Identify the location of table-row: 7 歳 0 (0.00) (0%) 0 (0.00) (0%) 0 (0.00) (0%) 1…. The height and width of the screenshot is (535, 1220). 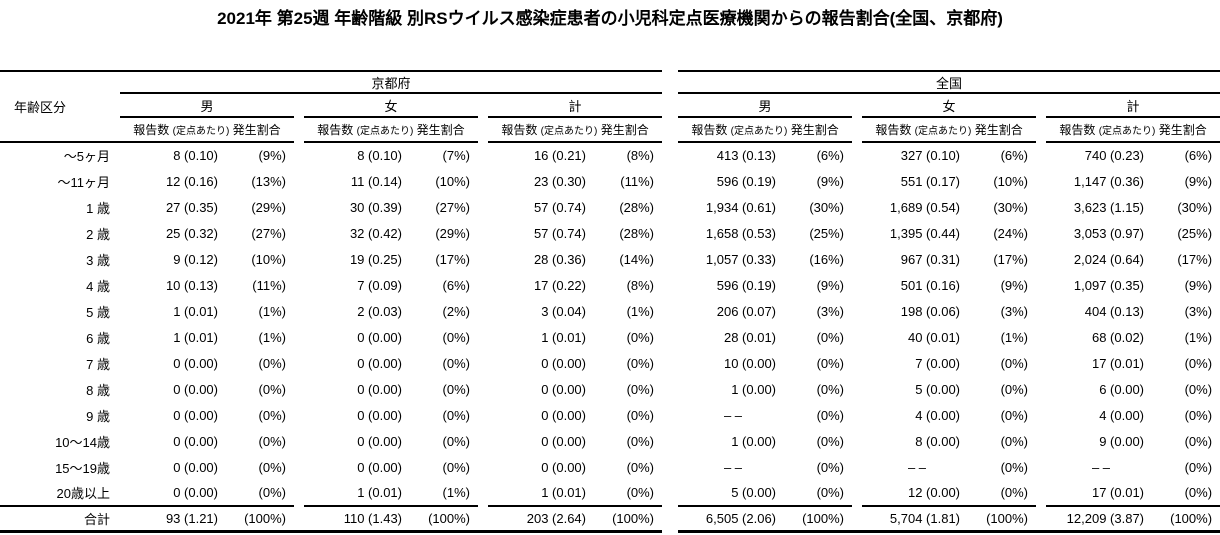
(610, 363).